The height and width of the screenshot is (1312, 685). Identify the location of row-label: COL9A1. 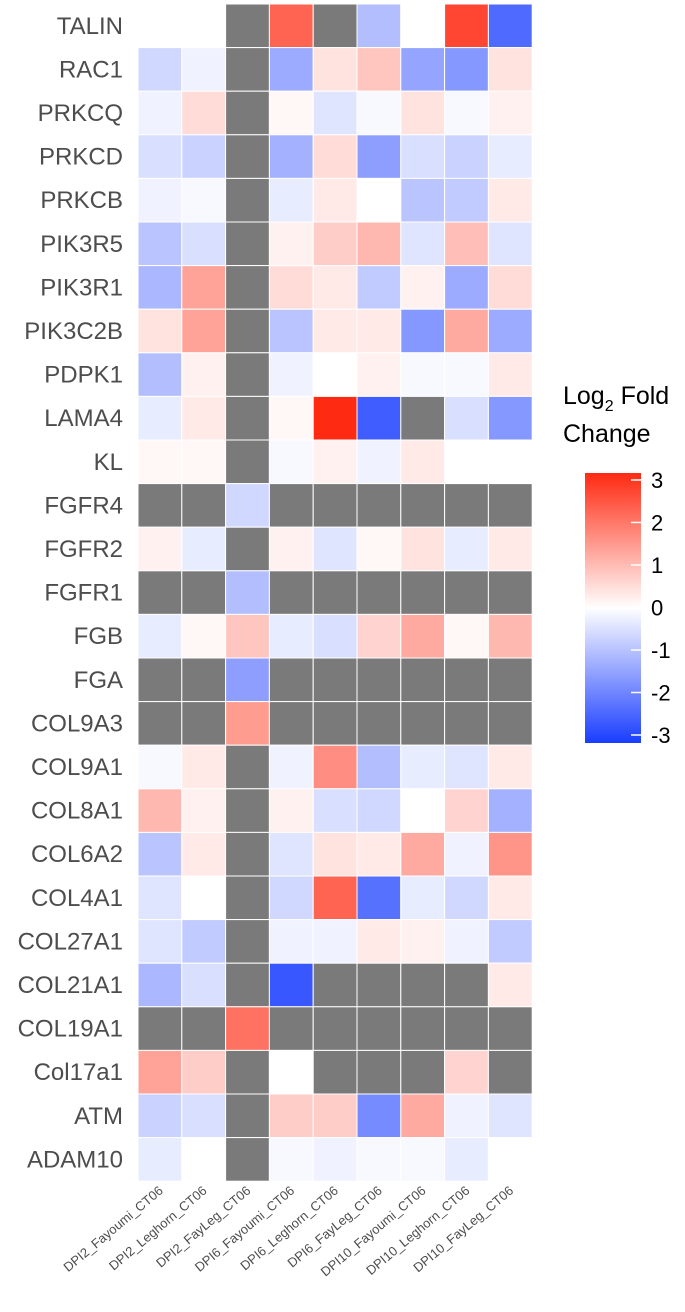
(77, 767).